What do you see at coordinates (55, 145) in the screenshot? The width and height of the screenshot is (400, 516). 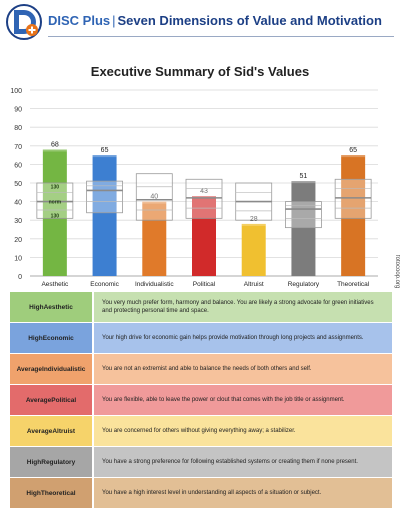 I see `bar-value-label: 68` at bounding box center [55, 145].